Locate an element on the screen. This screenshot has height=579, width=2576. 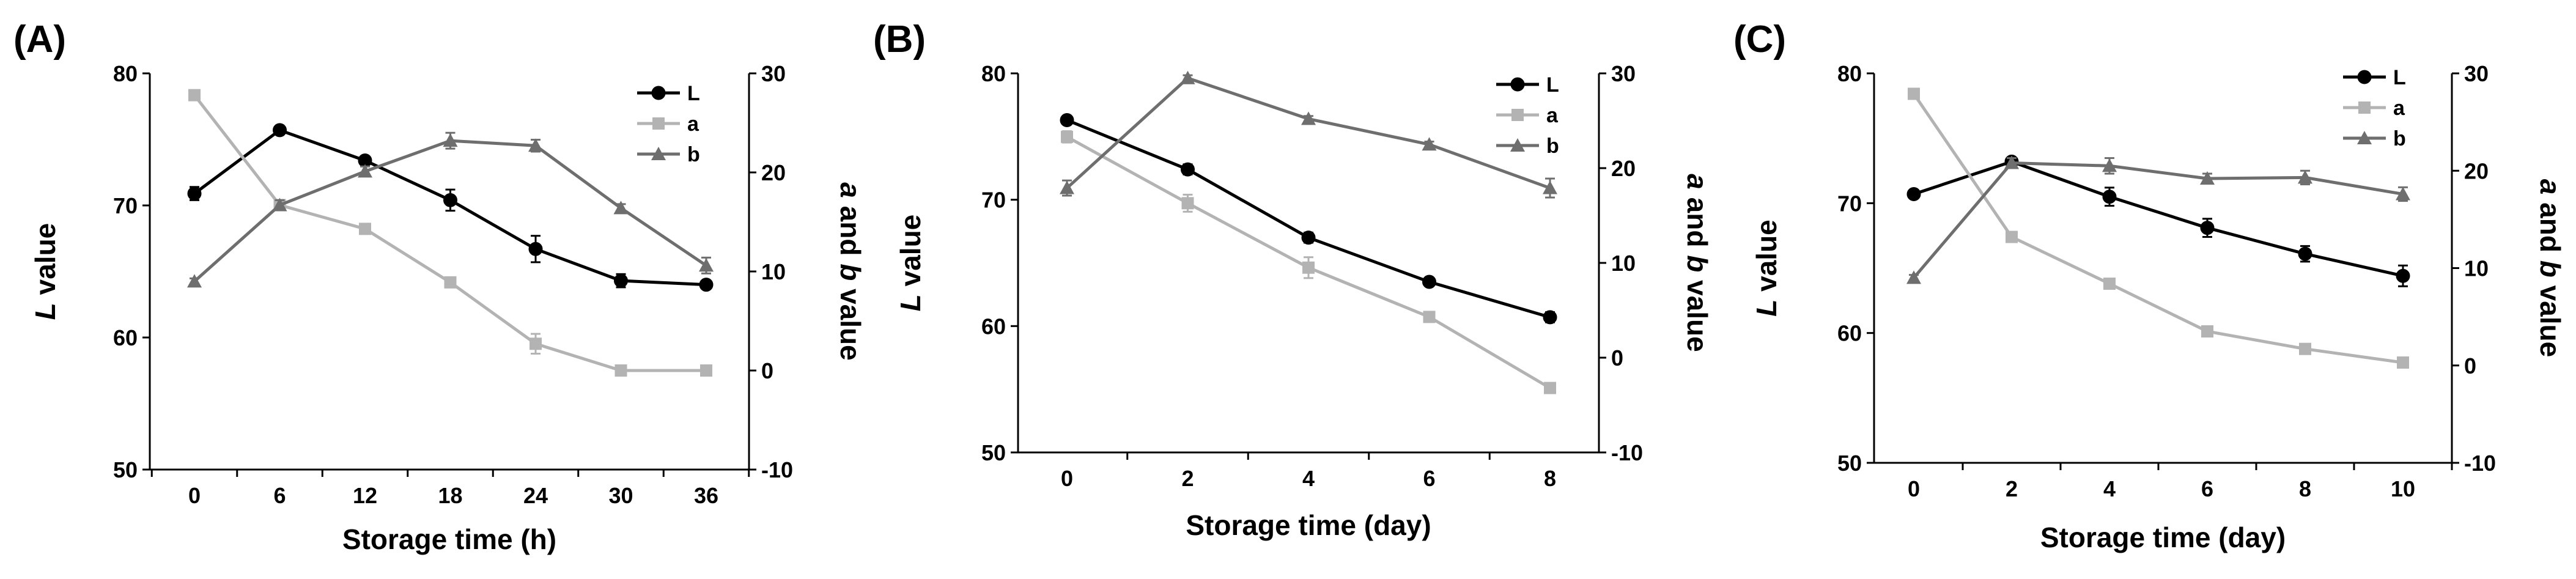
legend-marker-L is located at coordinates (1518, 85).